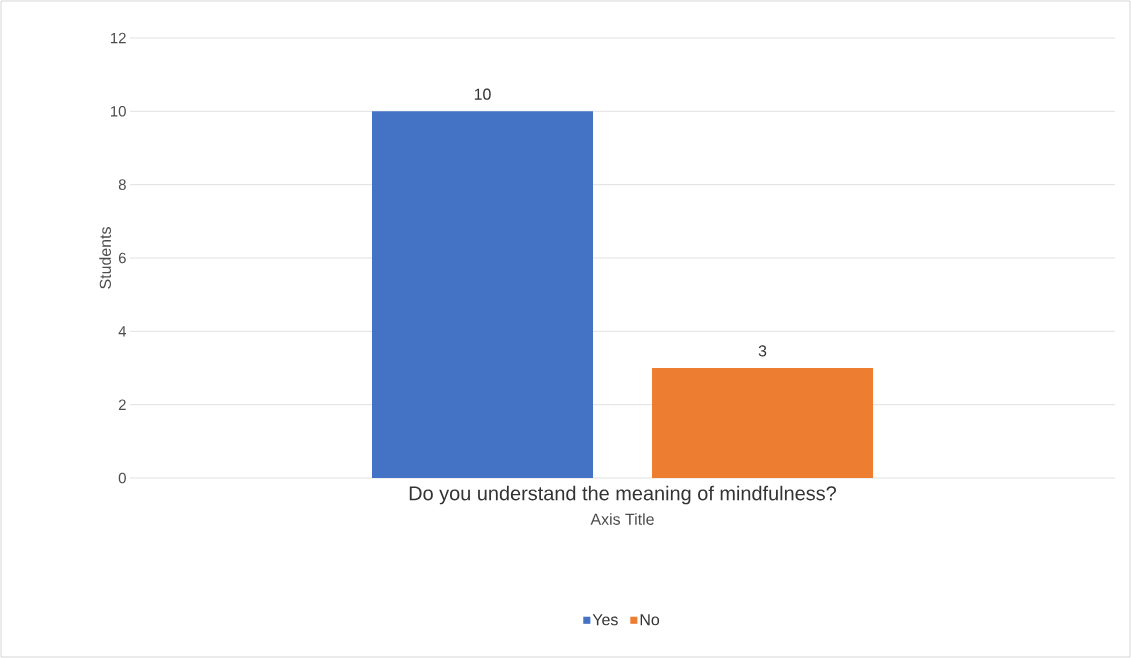  Describe the element at coordinates (122, 331) in the screenshot. I see `y-tick-label: 4` at that location.